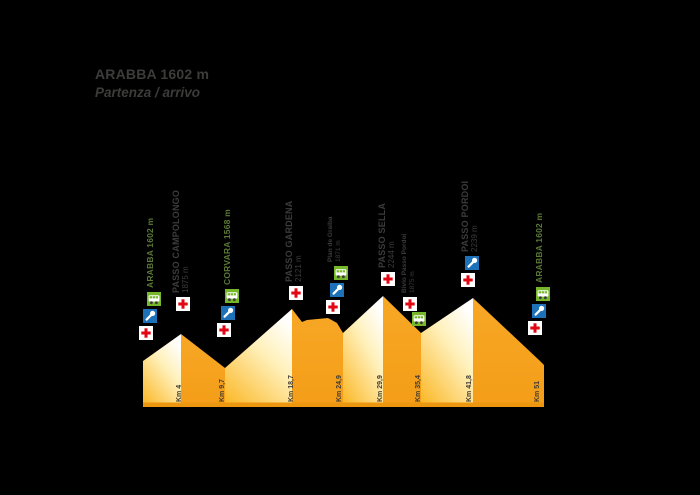  I want to click on label-arabba-end: ARABBA 1602 m, so click(539, 247).